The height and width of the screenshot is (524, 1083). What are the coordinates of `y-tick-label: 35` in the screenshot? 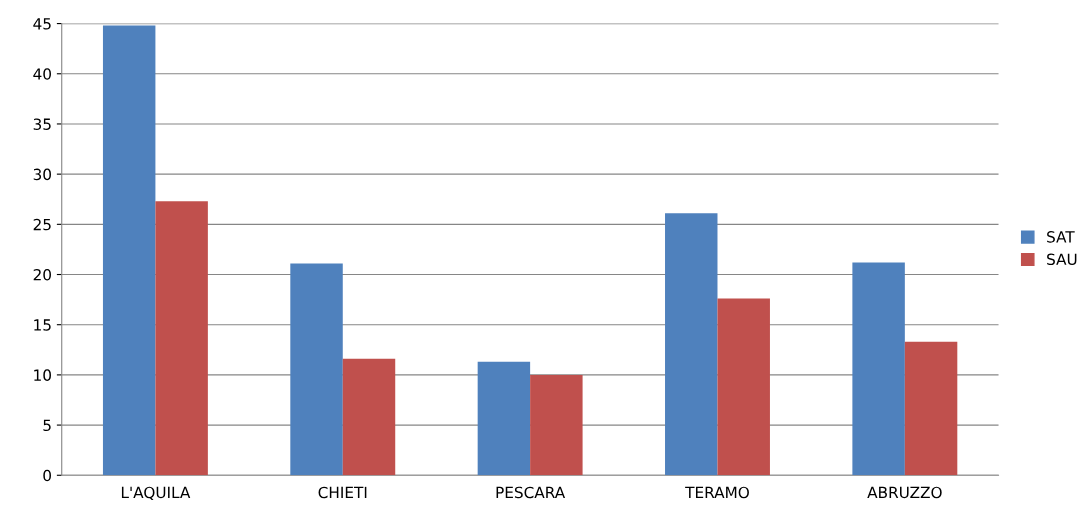 It's located at (42, 124).